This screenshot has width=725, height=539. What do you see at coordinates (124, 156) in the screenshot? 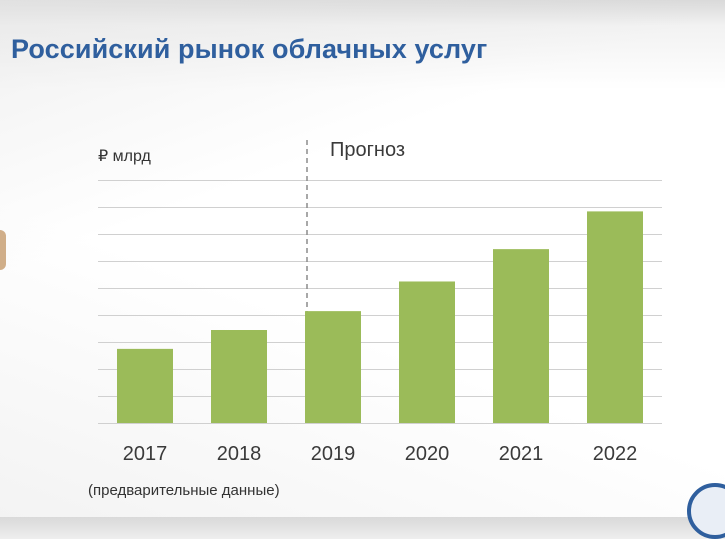
I see `y-axis-unit-label: ₽ млрд` at bounding box center [124, 156].